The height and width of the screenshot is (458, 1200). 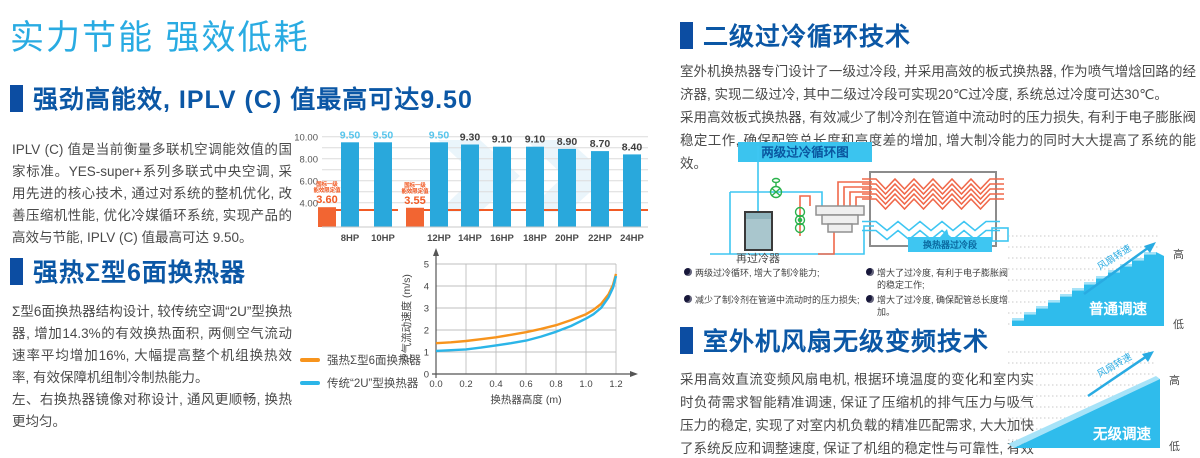 What do you see at coordinates (426, 309) in the screenshot?
I see `svg-text: 3` at bounding box center [426, 309].